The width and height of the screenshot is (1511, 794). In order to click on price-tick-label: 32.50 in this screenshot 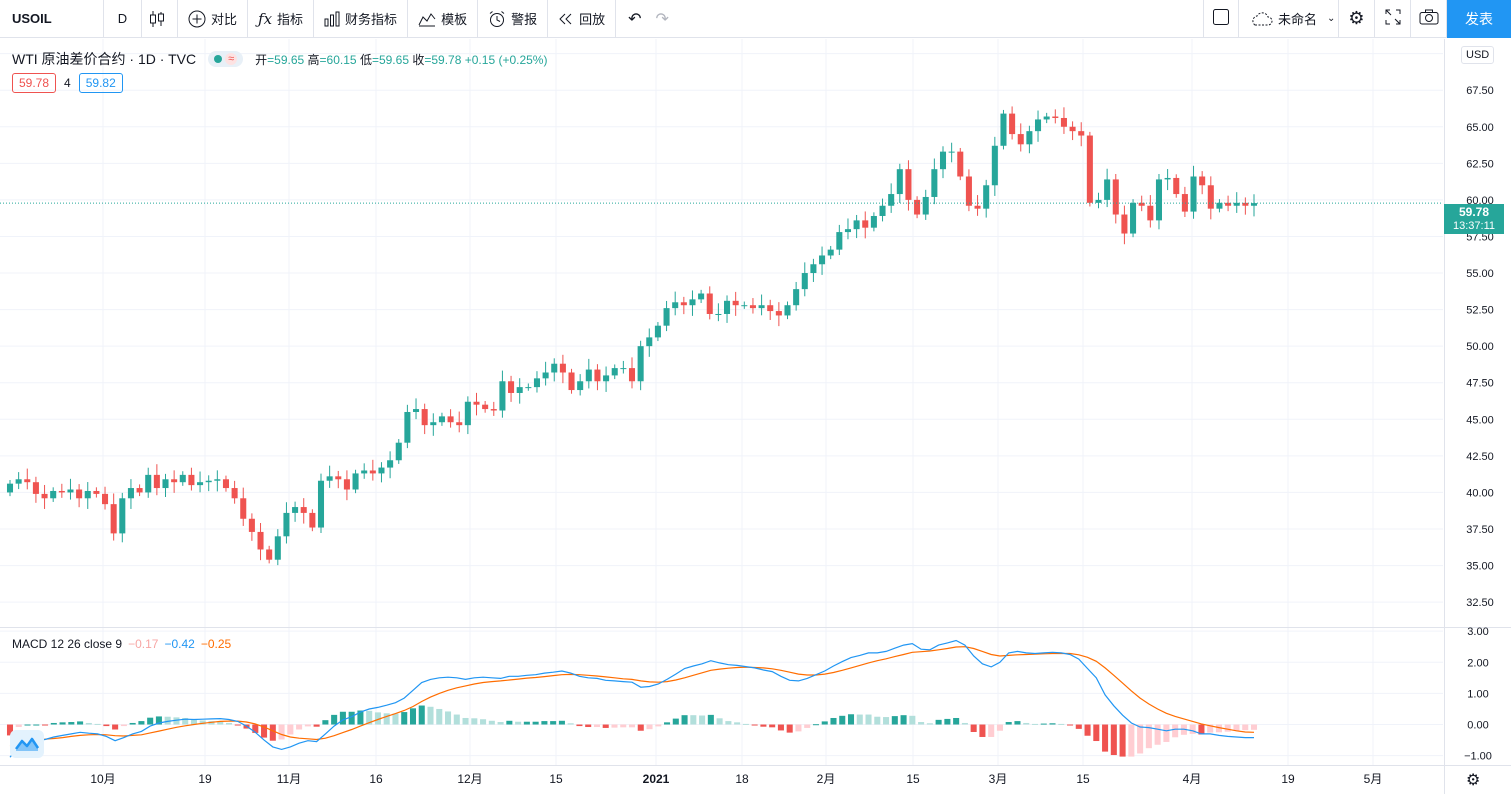, I will do `click(1480, 603)`.